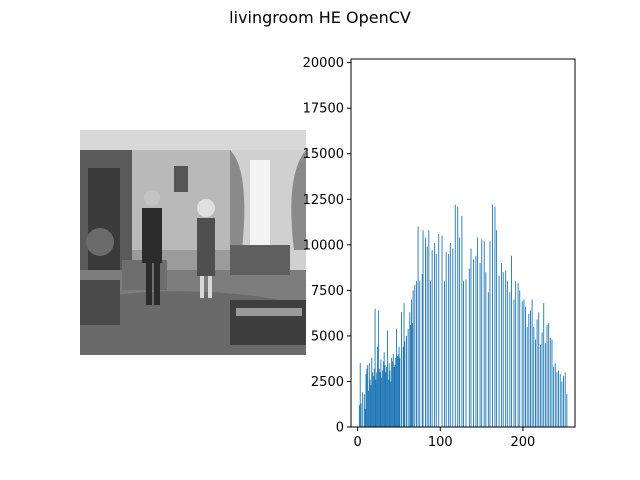 The image size is (640, 480). Describe the element at coordinates (340, 428) in the screenshot. I see `y-tick-label: 0` at that location.